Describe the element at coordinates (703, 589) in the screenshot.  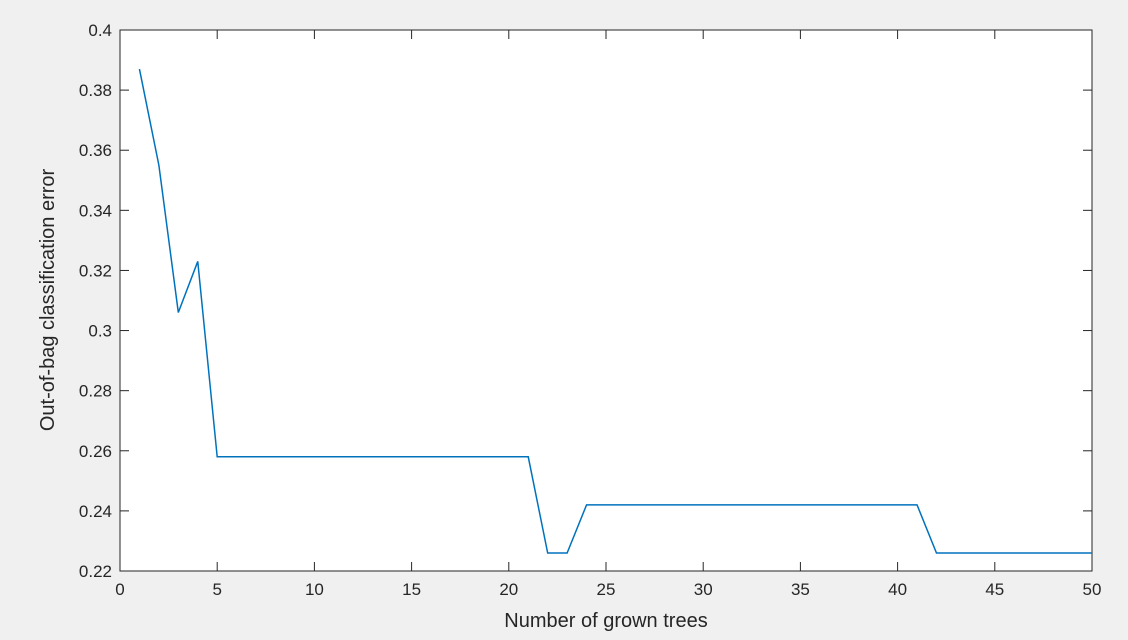
I see `x-tick-label: 30` at that location.